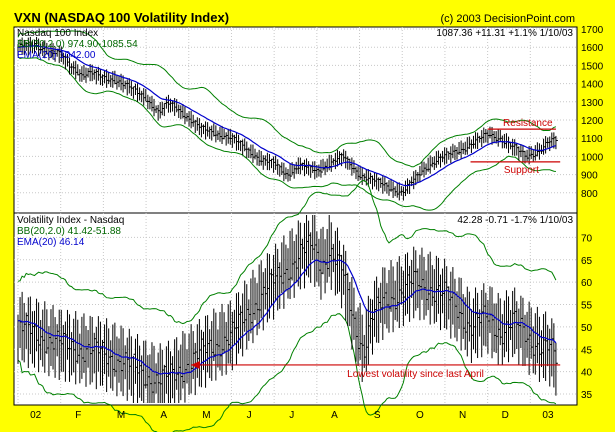  What do you see at coordinates (195, 364) in the screenshot?
I see `annotation-arrowhead` at bounding box center [195, 364].